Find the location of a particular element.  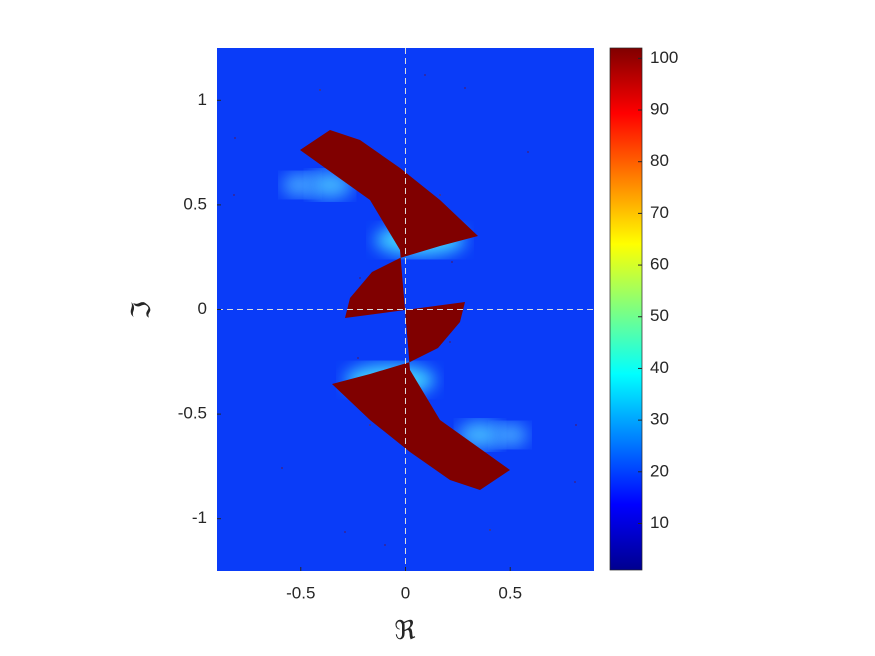

colorbar-tick-label: 100 is located at coordinates (664, 57).